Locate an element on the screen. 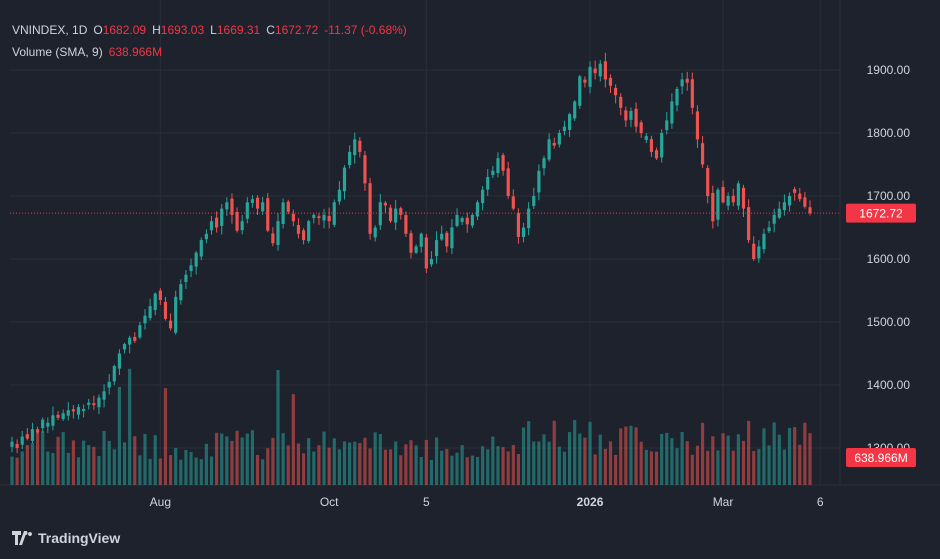 The height and width of the screenshot is (559, 940). close-label: C is located at coordinates (270, 30).